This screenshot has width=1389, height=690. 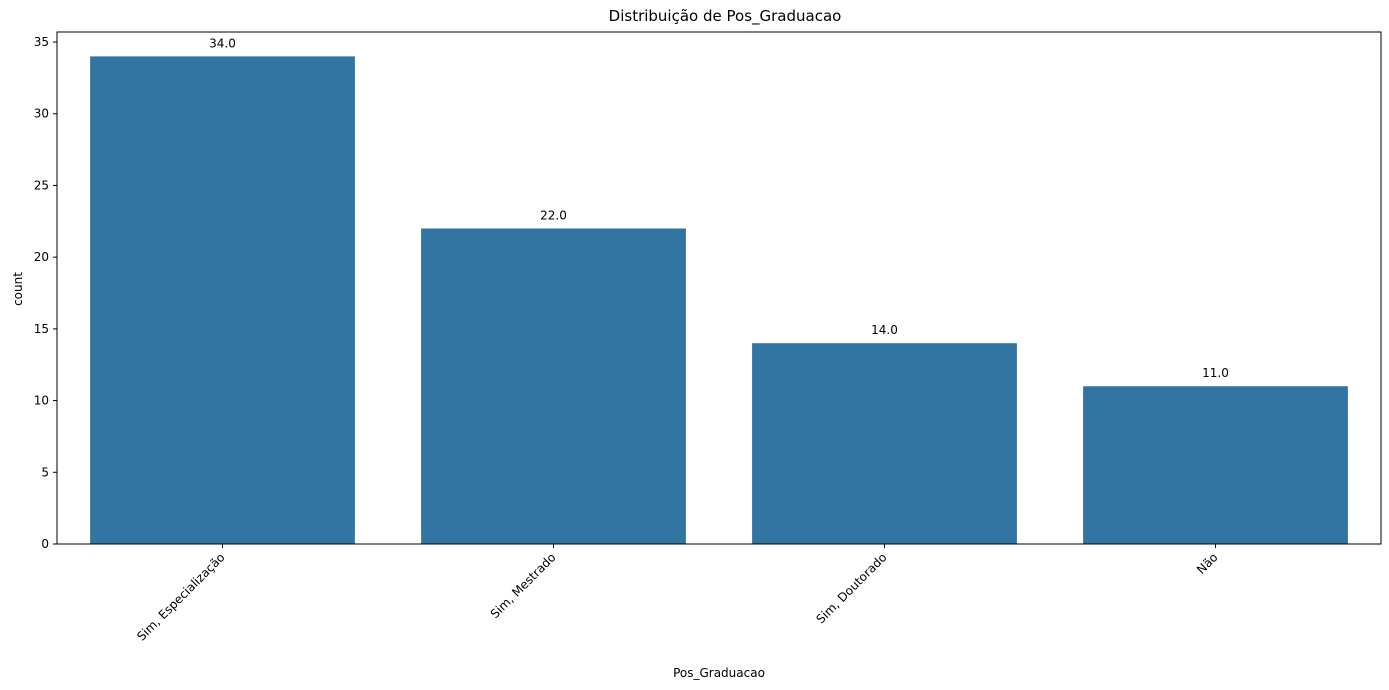 What do you see at coordinates (1215, 373) in the screenshot?
I see `data-label-3: 11.0` at bounding box center [1215, 373].